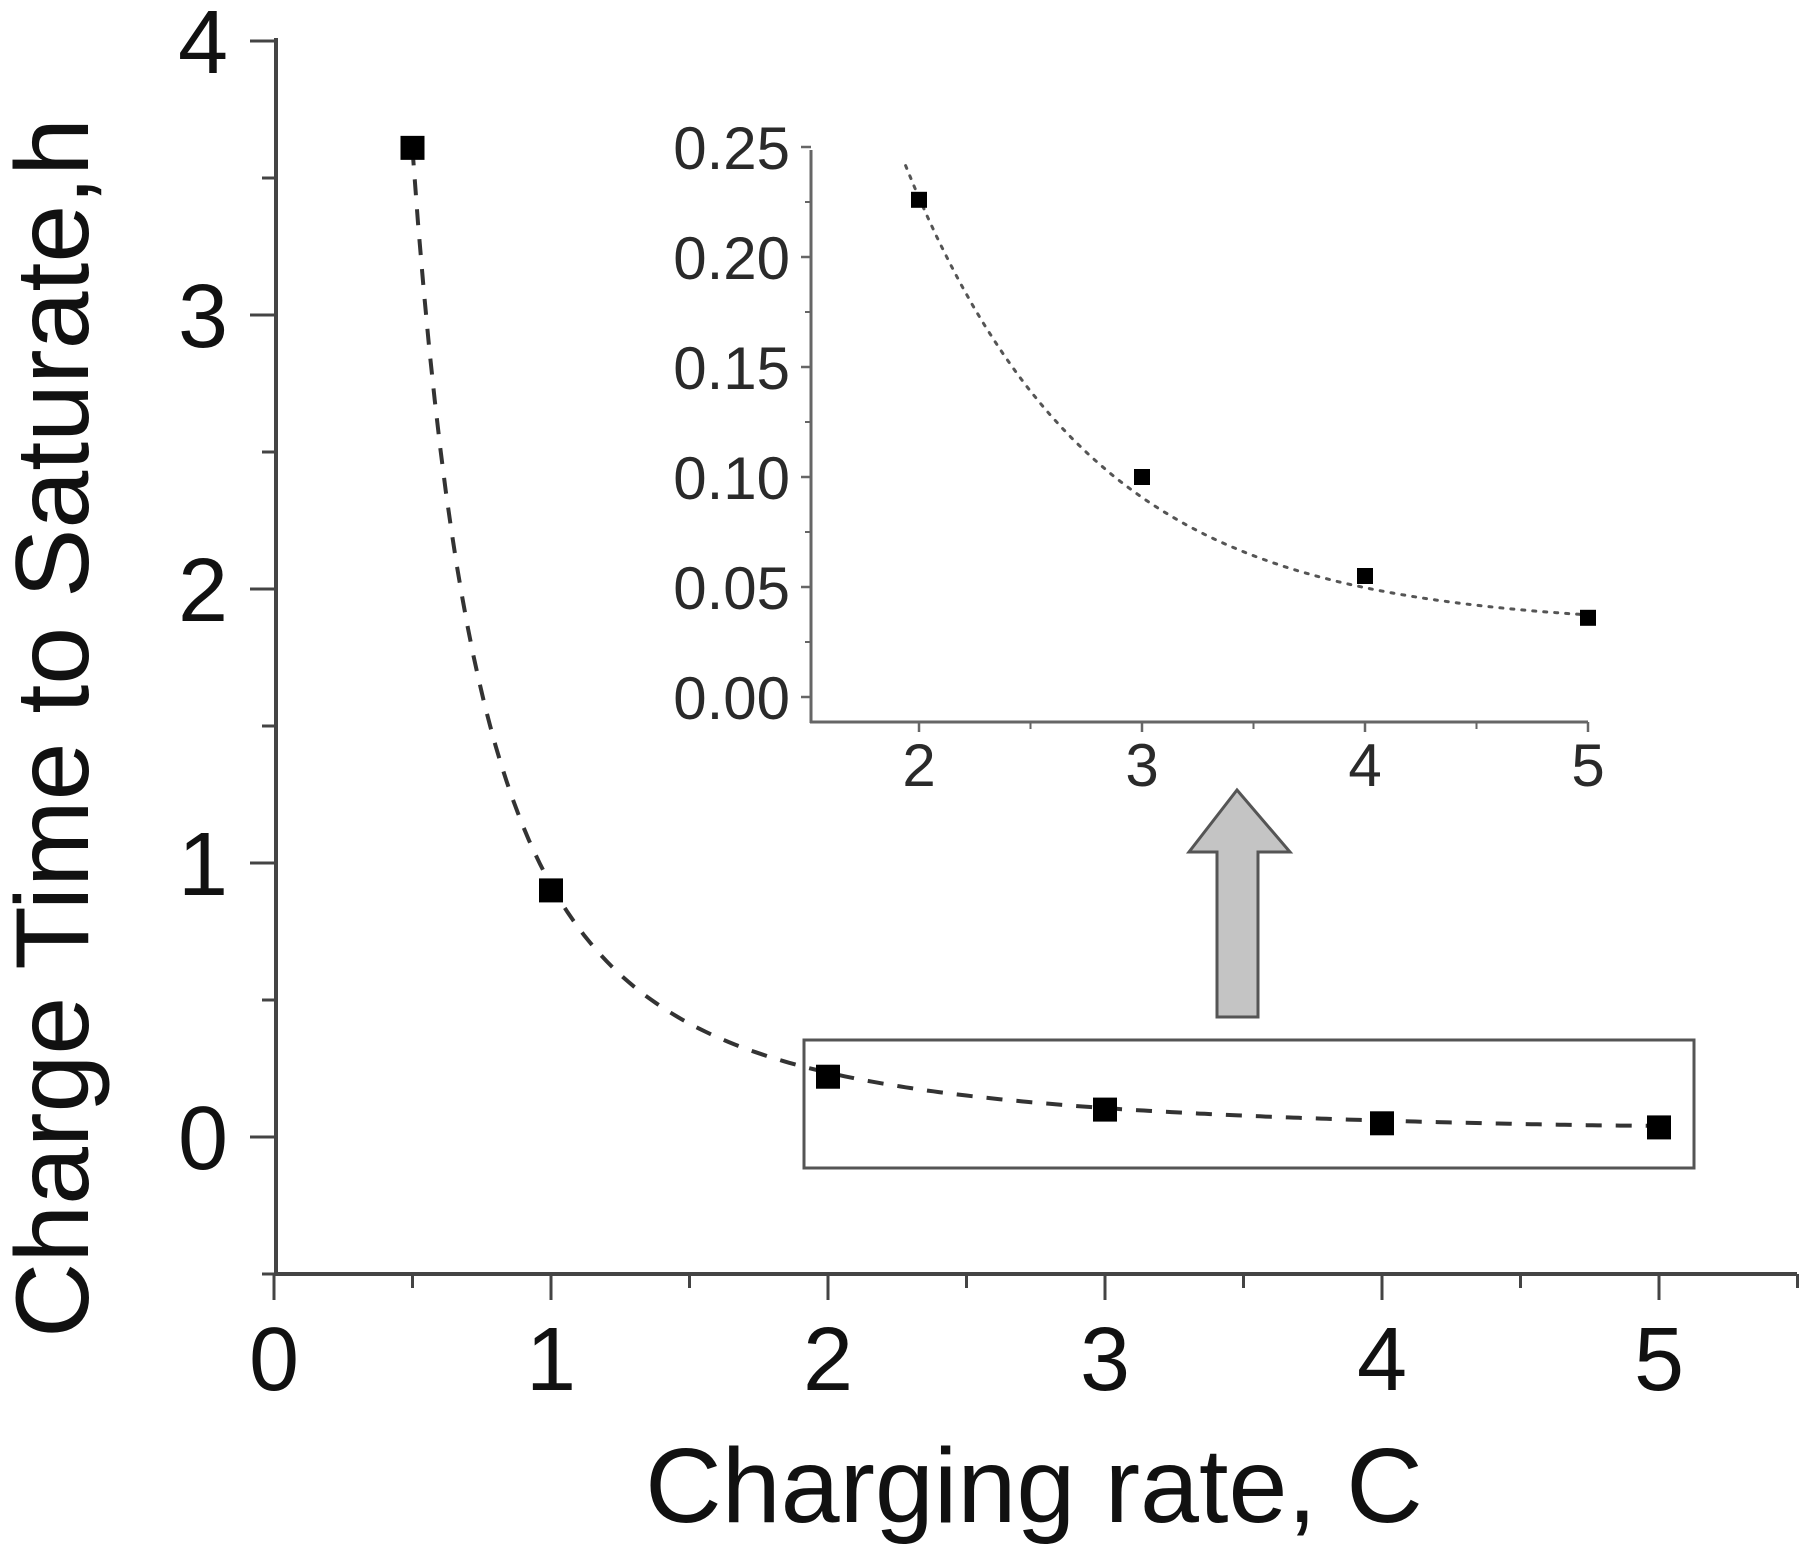 Image resolution: width=1800 pixels, height=1546 pixels. I want to click on inset-y-tick-label: 0.10, so click(731, 478).